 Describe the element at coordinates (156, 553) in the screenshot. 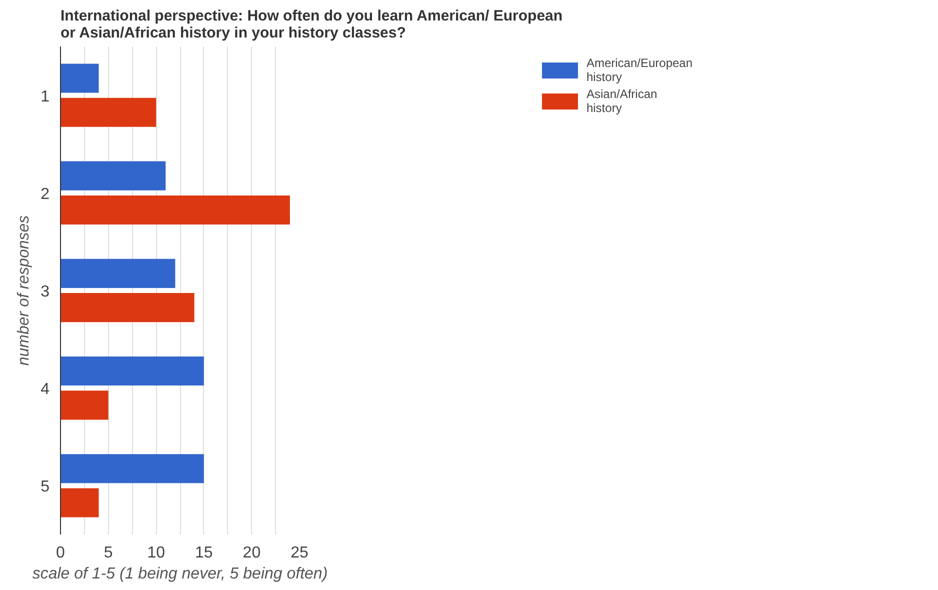

I see `x-tick-label: 10` at that location.